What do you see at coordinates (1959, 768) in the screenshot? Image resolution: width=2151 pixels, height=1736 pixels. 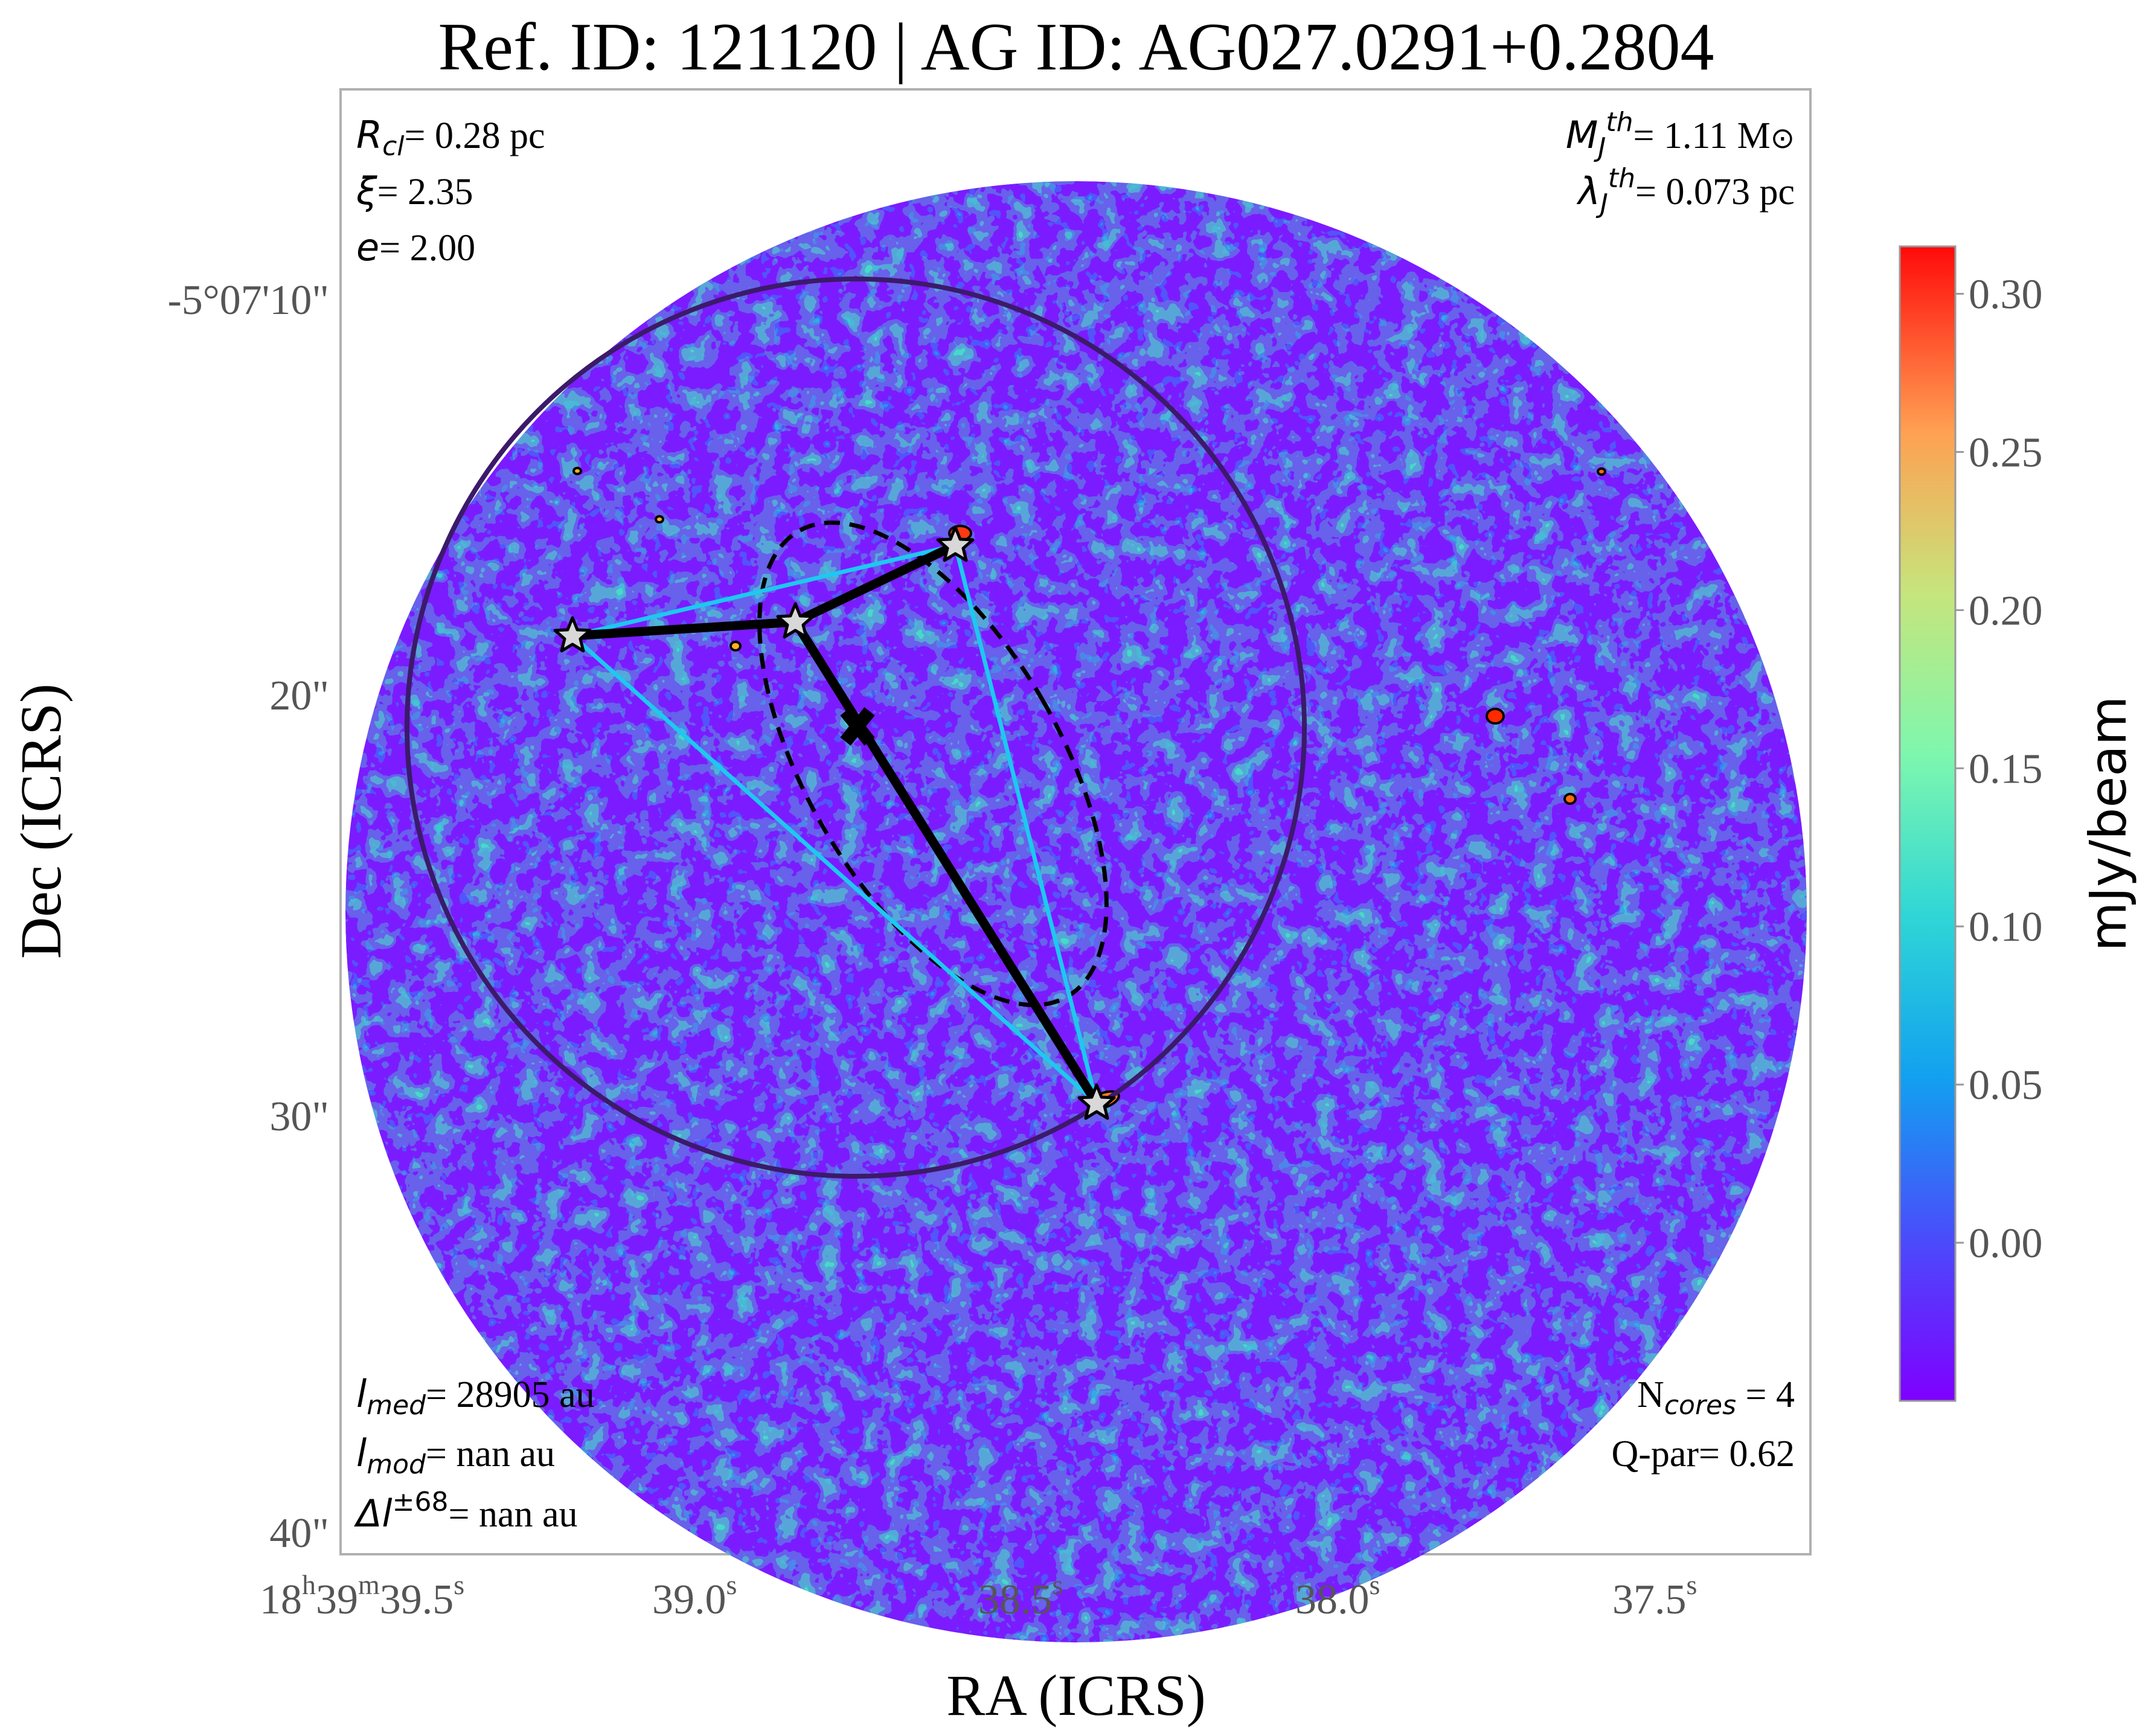 I see `colorbar-ticks` at bounding box center [1959, 768].